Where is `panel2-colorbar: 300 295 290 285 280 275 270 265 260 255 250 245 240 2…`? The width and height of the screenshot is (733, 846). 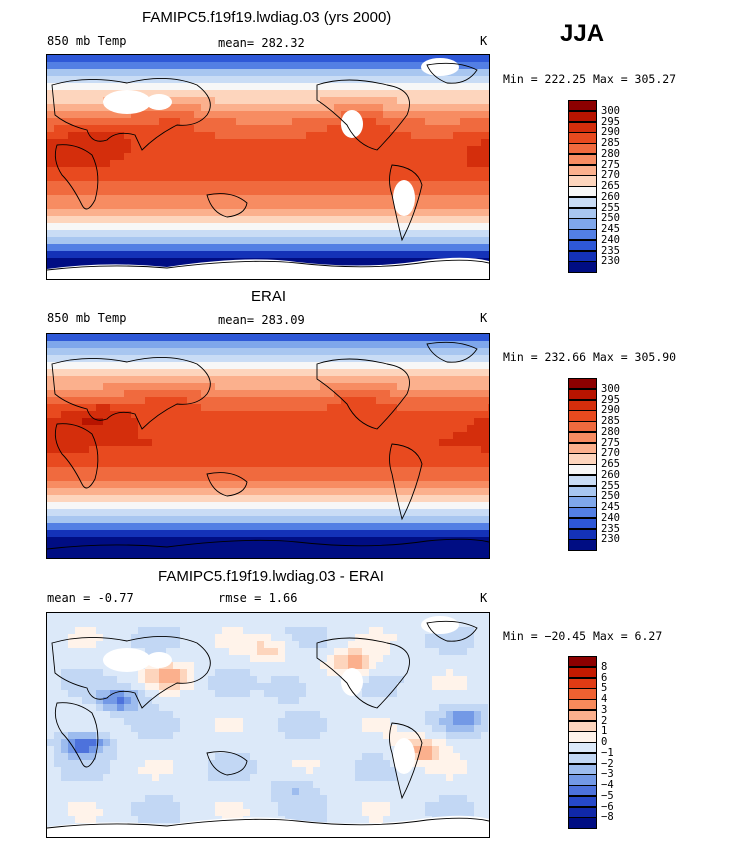
panel2-colorbar: 300 295 290 285 280 275 270 265 260 255 250 245 240 2… is located at coordinates (603, 464).